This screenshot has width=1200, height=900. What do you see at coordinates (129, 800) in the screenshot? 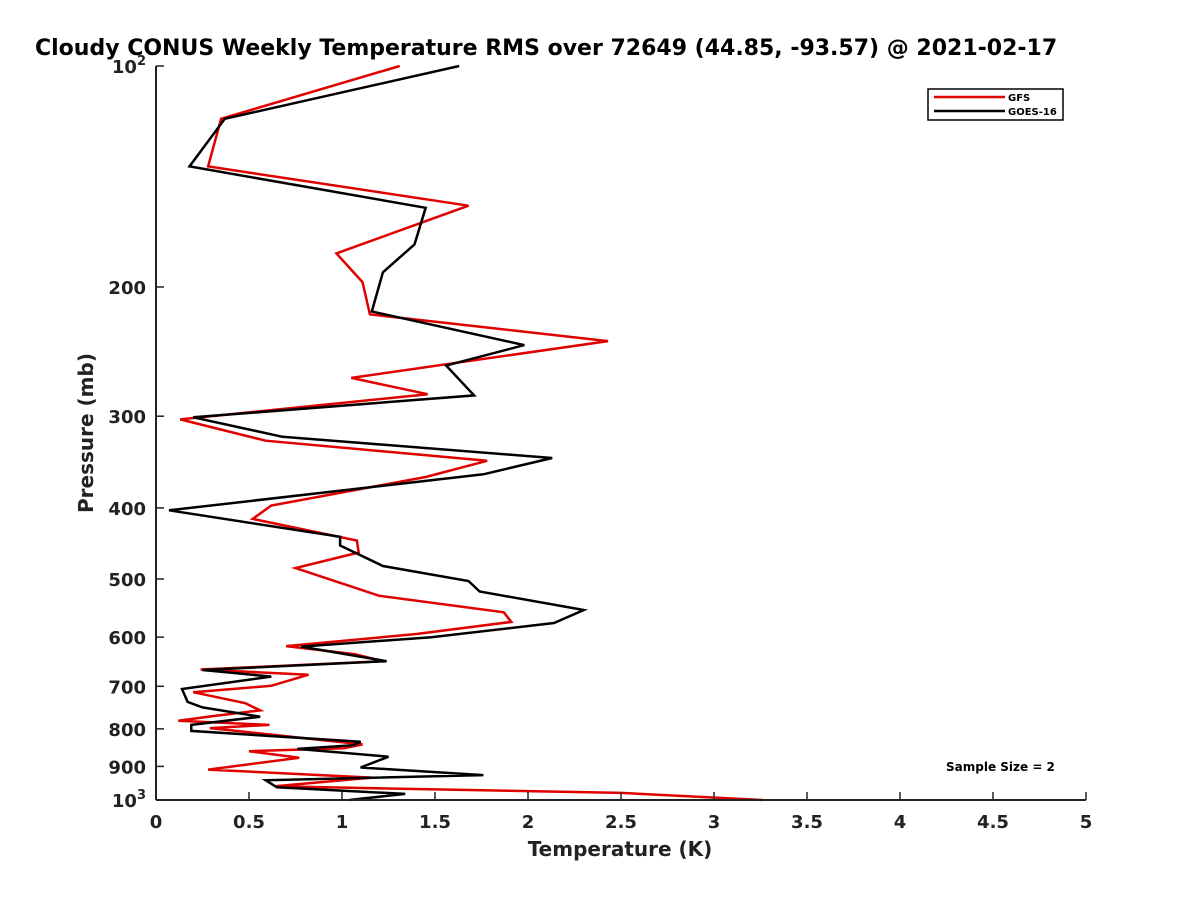
I see `y-tick-label: 10³` at bounding box center [129, 800].